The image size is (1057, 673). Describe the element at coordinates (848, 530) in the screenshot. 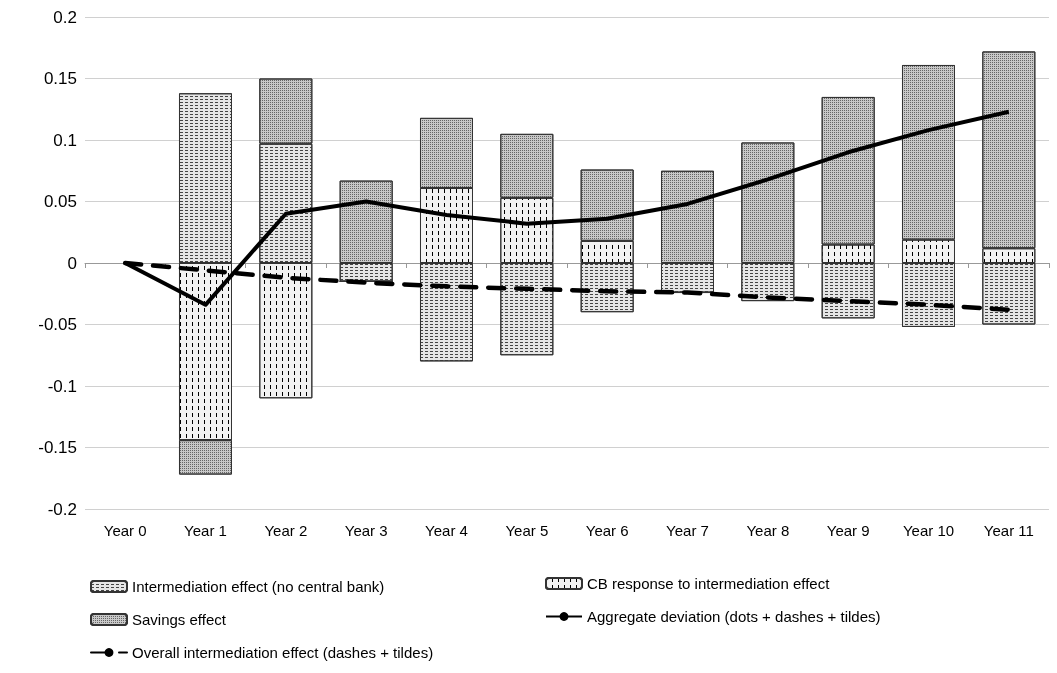

I see `x-tick-label: Year 9` at that location.